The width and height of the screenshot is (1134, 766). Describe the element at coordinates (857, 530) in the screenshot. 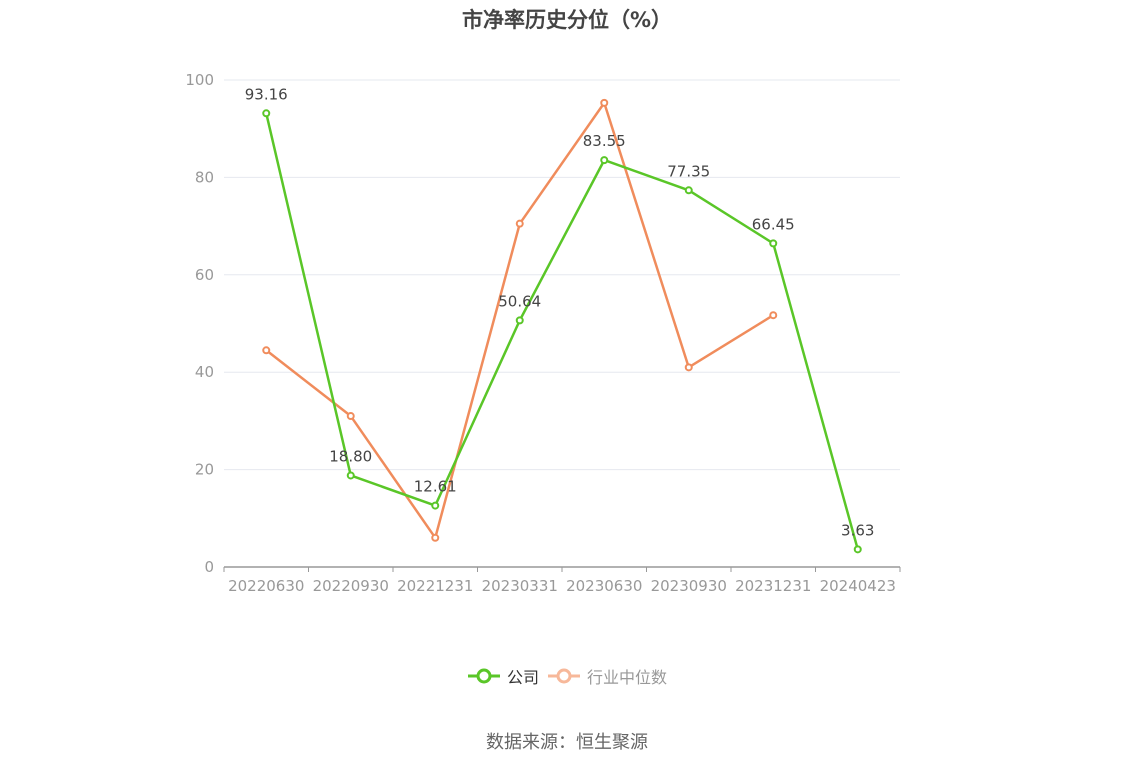

I see `data-label-company: 3.63` at that location.